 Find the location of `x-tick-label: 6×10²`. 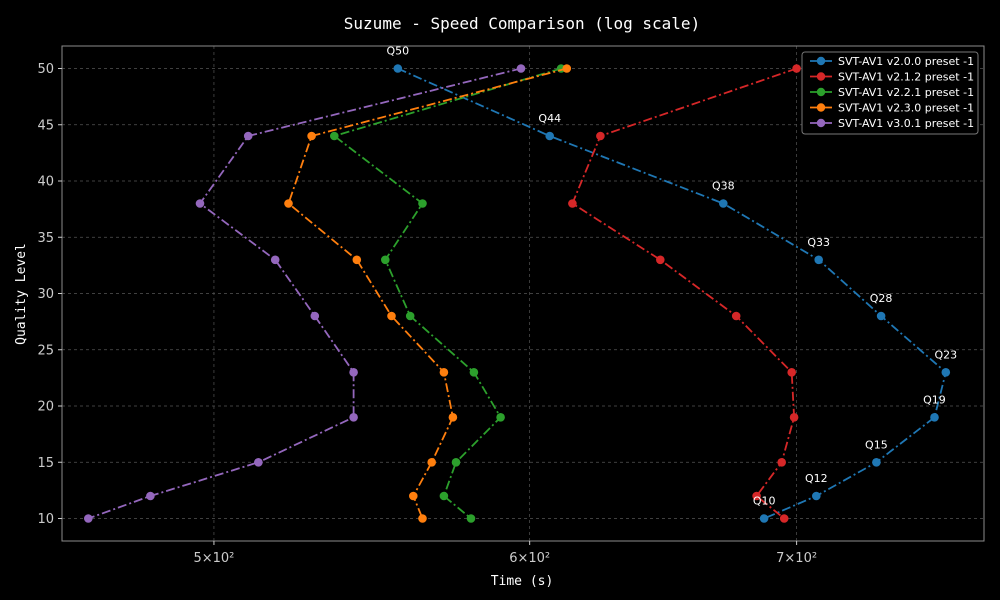

x-tick-label: 6×10² is located at coordinates (529, 558).